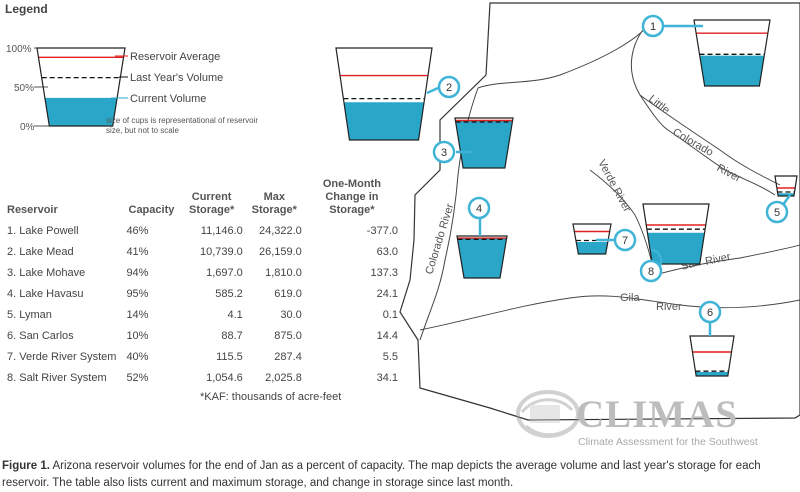  I want to click on row-max-storage: 287.4, so click(288, 357).